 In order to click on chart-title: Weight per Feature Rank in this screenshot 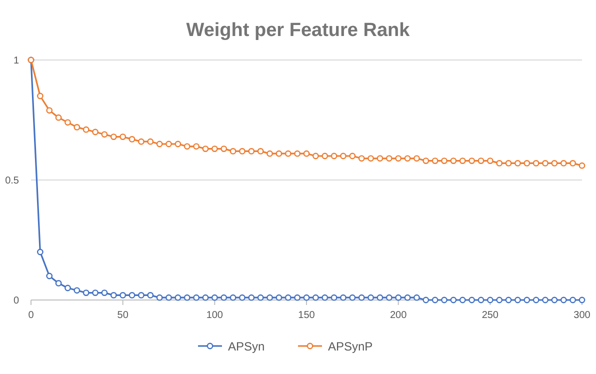, I will do `click(298, 30)`.